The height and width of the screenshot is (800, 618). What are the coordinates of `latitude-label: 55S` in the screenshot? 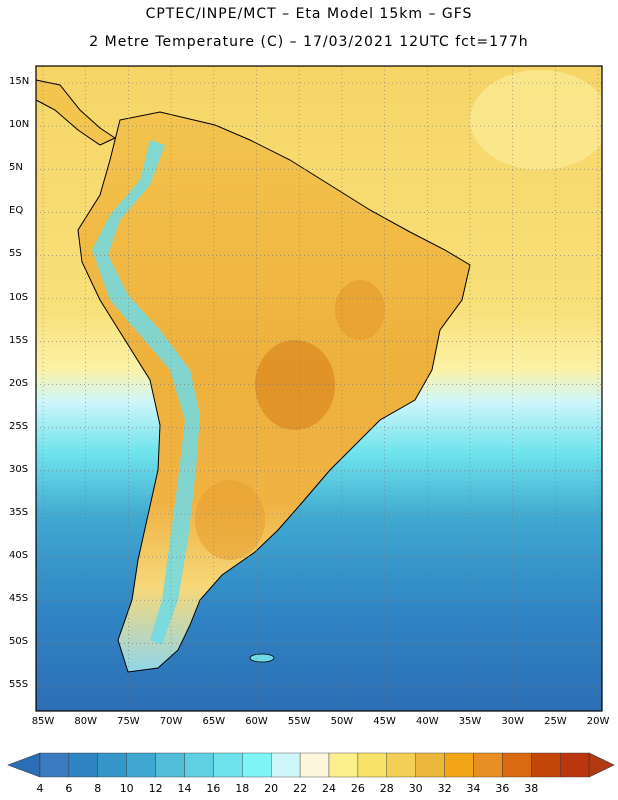 It's located at (19, 685).